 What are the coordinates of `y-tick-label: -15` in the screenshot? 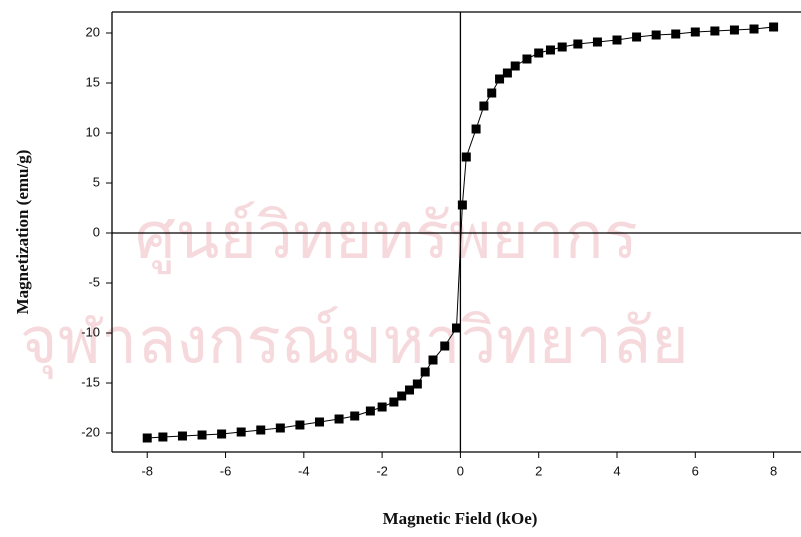 It's located at (90, 381).